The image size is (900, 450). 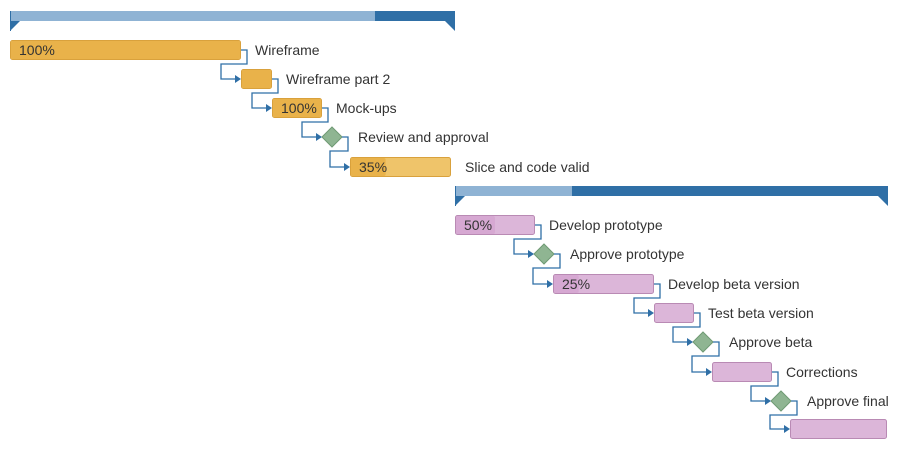 What do you see at coordinates (576, 284) in the screenshot?
I see `task-progress-label: 25%` at bounding box center [576, 284].